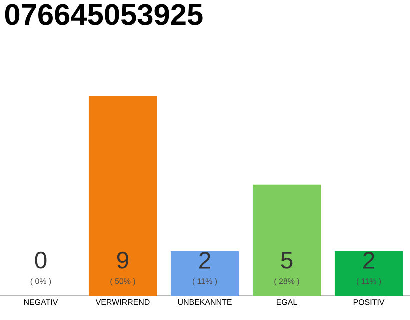 Image resolution: width=410 pixels, height=320 pixels. What do you see at coordinates (123, 260) in the screenshot?
I see `data-label: 9` at bounding box center [123, 260].